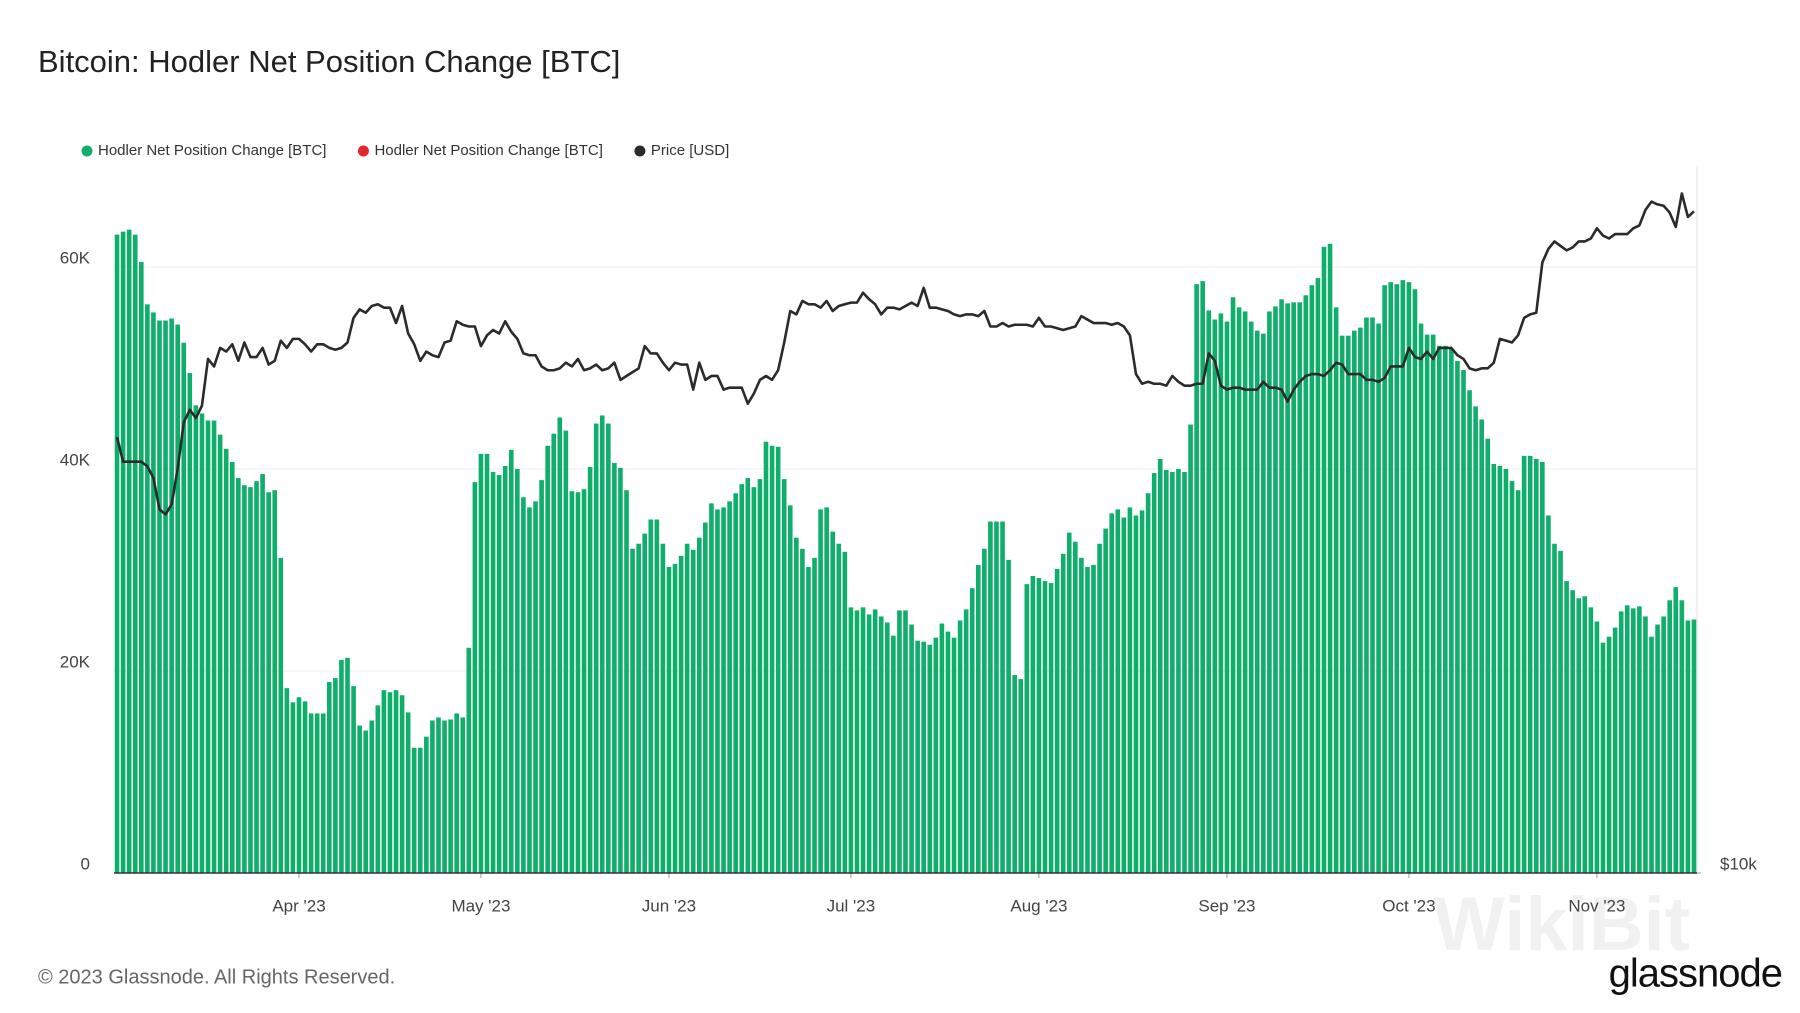  I want to click on x-tick-label: Jul '23, so click(851, 905).